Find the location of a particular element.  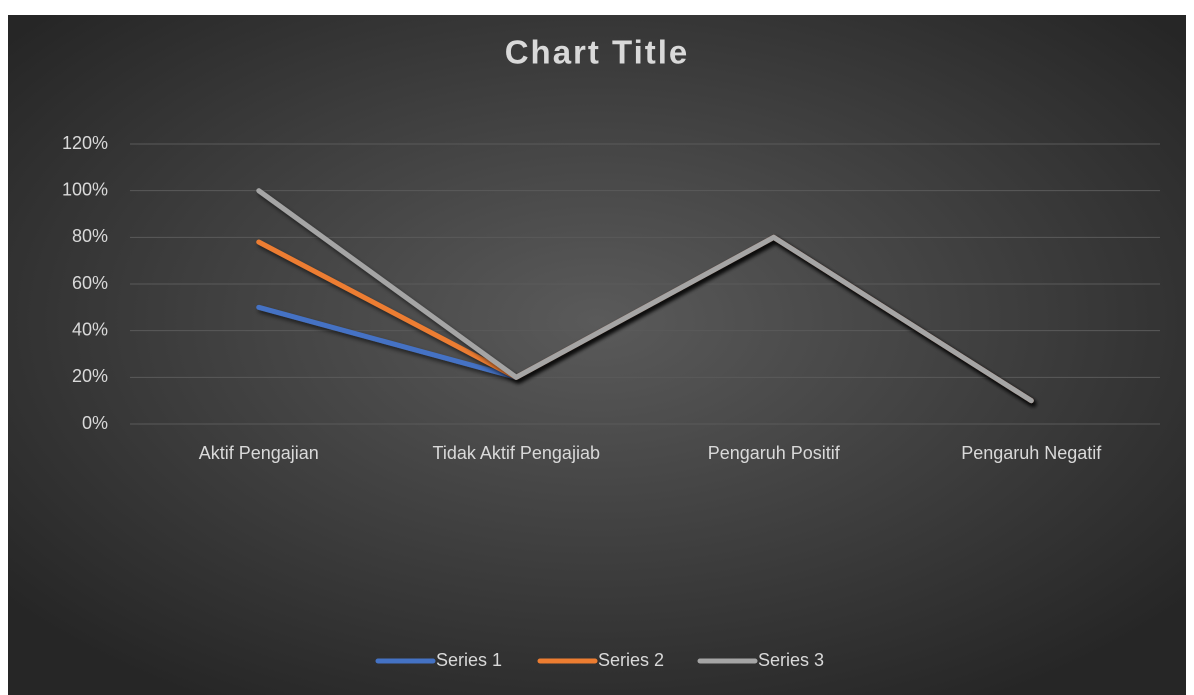

y-tick-label: 120% is located at coordinates (85, 143).